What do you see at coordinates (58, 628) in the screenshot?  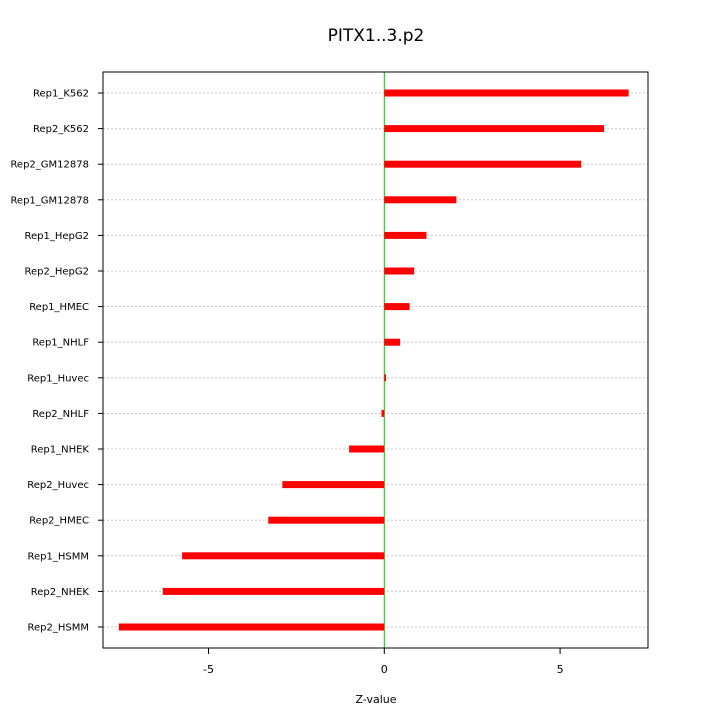 I see `category-label: Rep2_HSMM` at bounding box center [58, 628].